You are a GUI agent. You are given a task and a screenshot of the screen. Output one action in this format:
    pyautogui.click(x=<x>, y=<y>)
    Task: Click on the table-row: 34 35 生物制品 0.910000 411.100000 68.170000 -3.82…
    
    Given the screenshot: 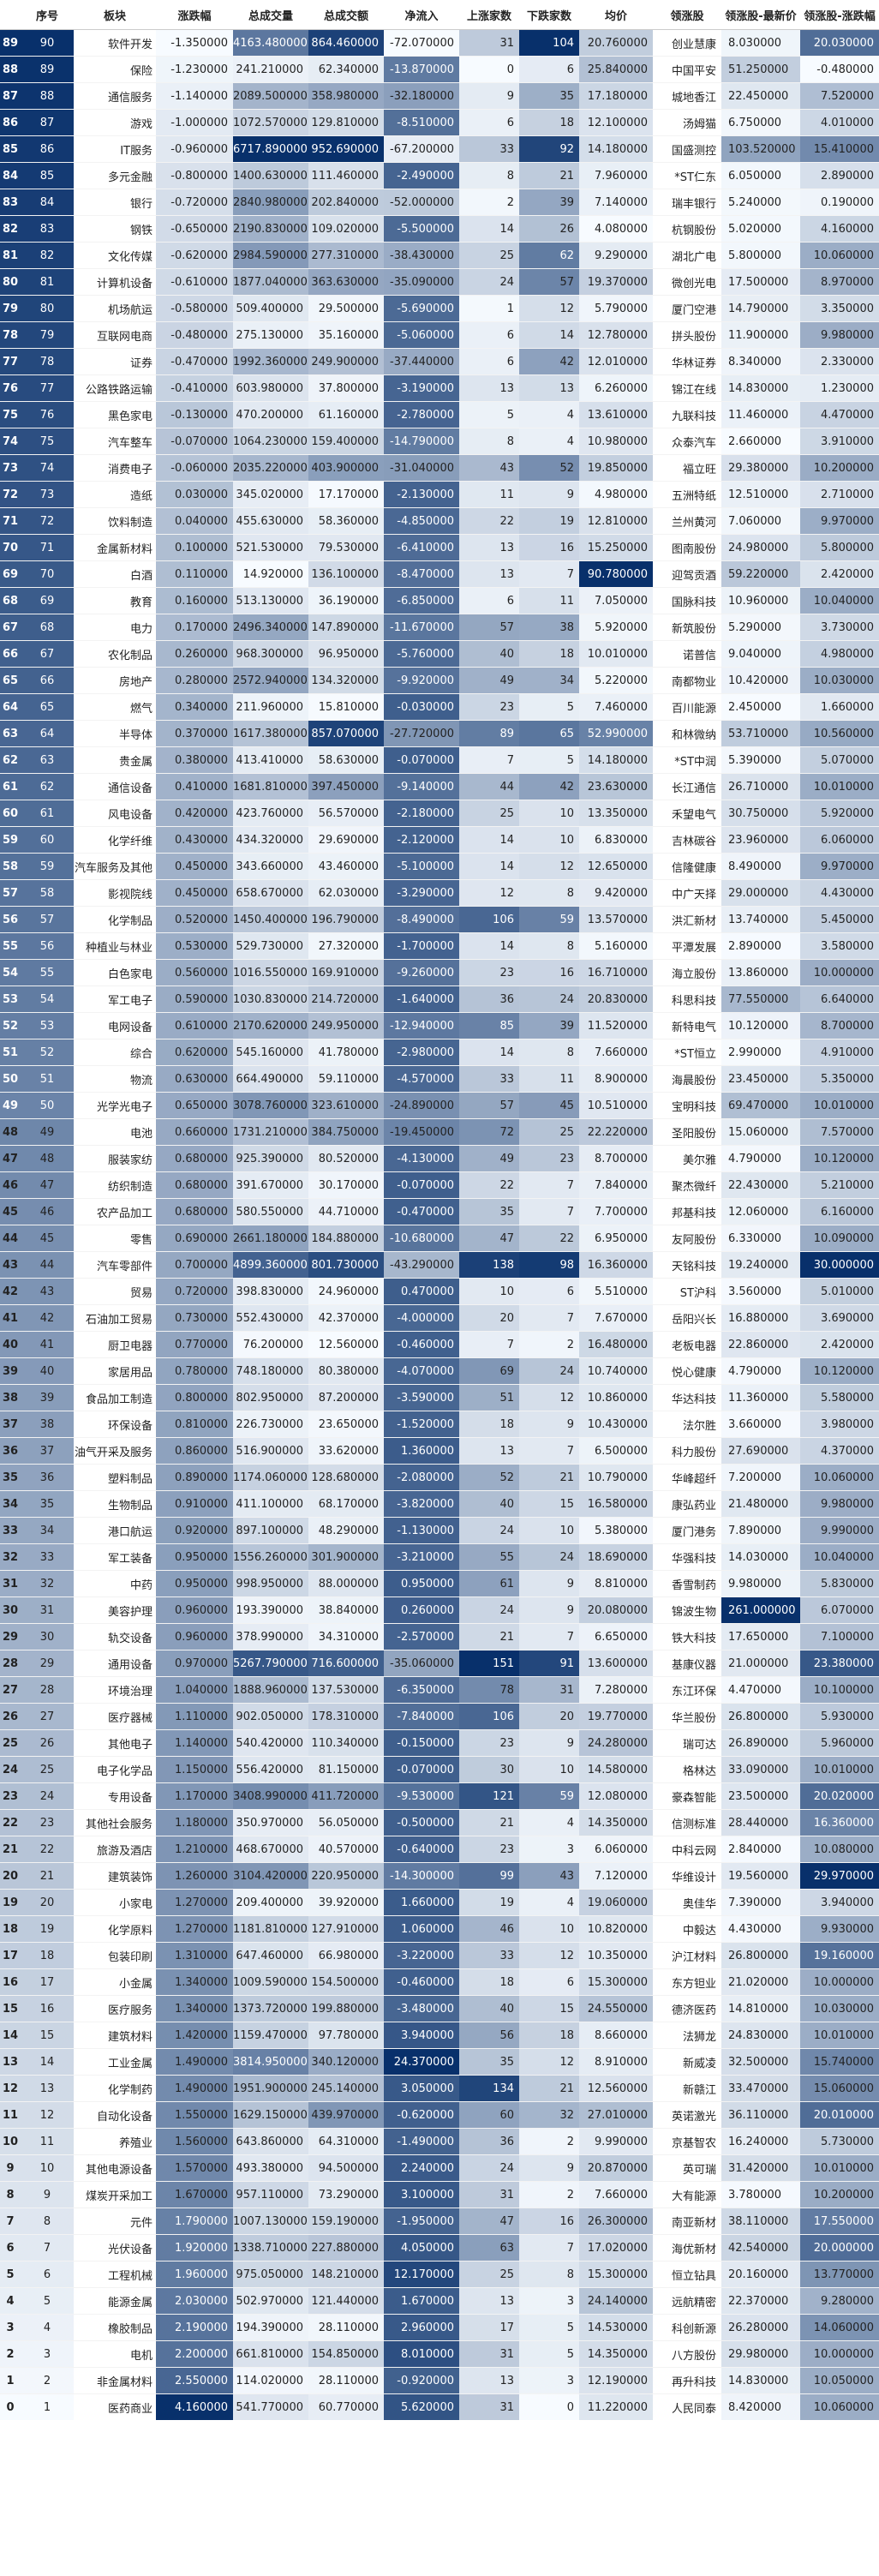 What is the action you would take?
    pyautogui.click(x=439, y=1504)
    